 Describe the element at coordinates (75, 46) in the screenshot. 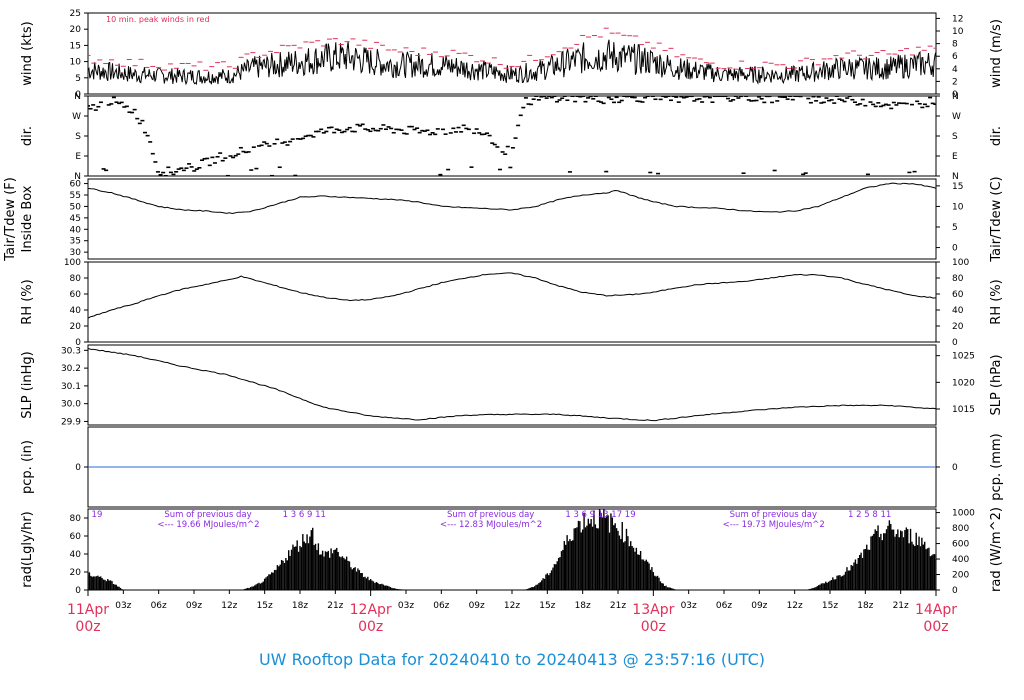

I see `tick-label-left: 15` at that location.